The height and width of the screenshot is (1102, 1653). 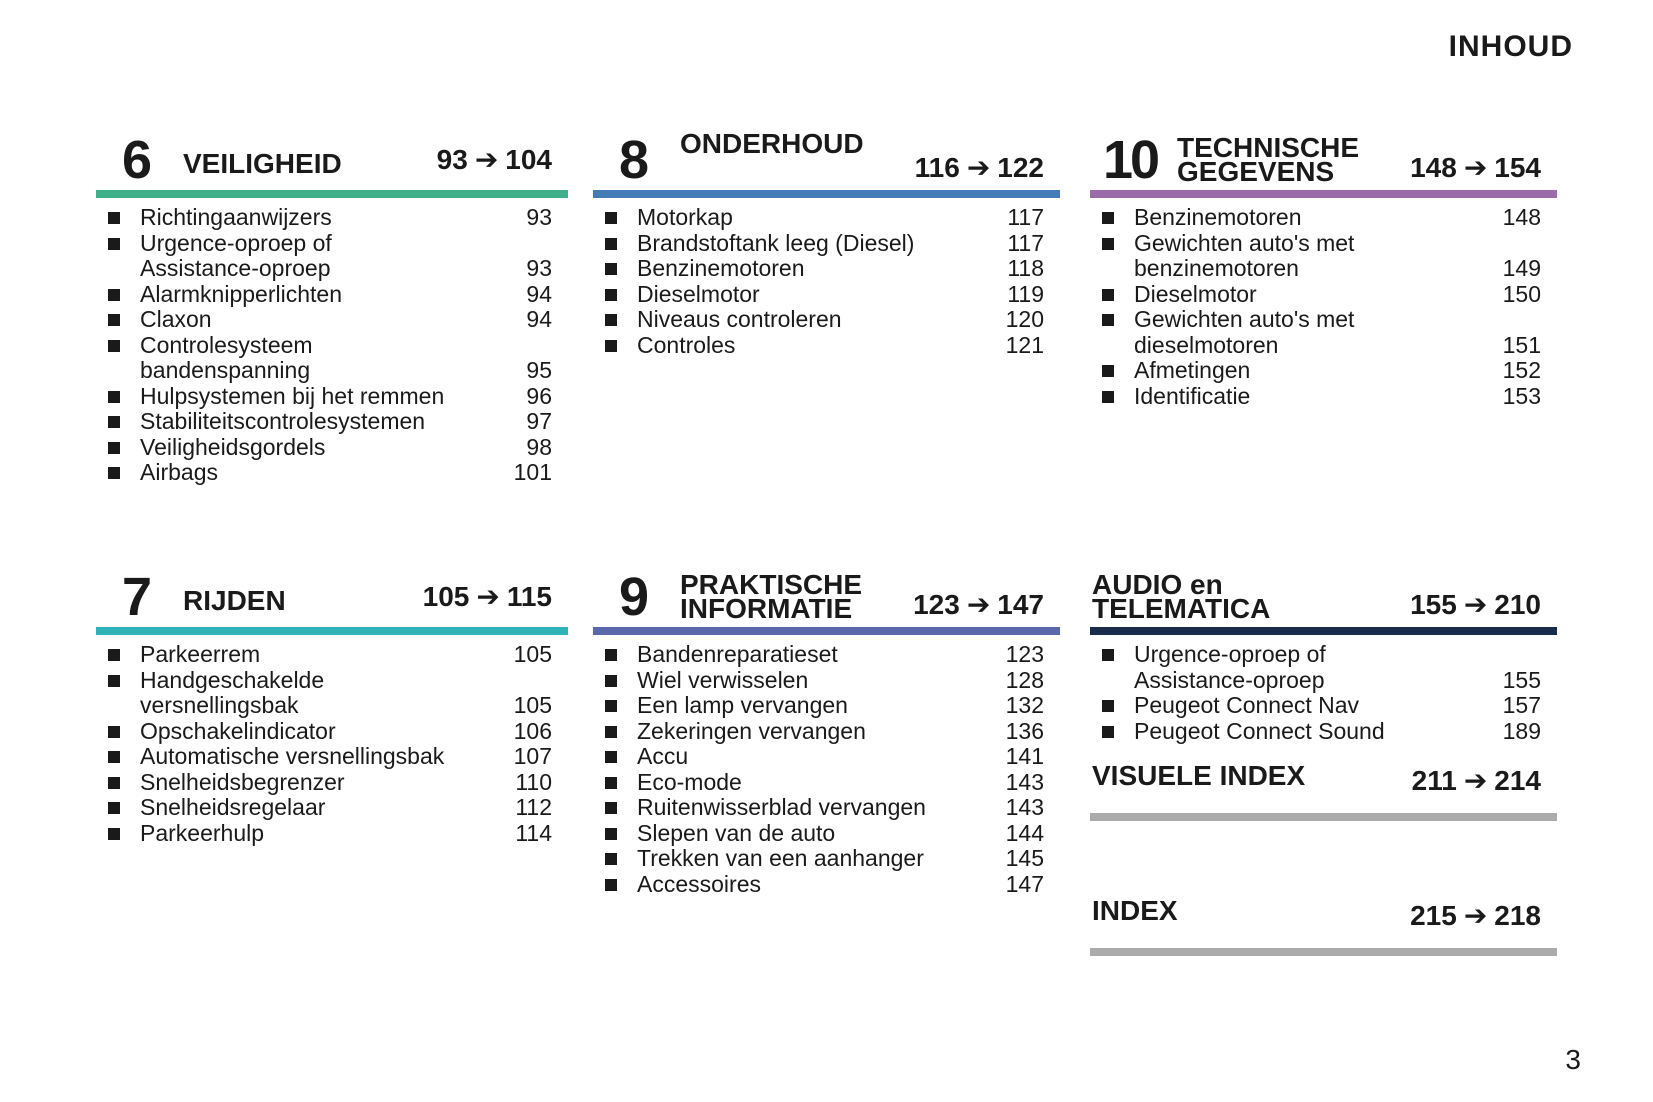 What do you see at coordinates (818, 268) in the screenshot?
I see `toc-entry: Benzinemotoren 118` at bounding box center [818, 268].